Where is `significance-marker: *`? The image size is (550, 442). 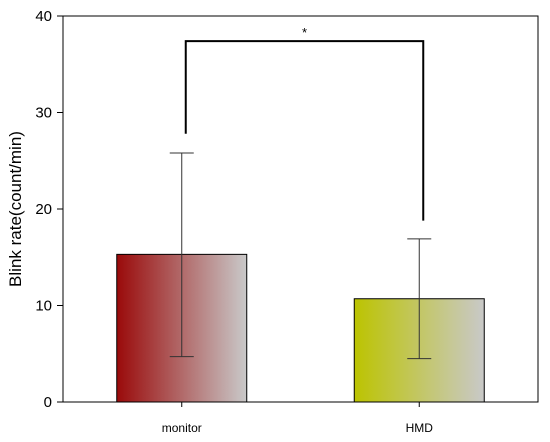 significance-marker: * is located at coordinates (304, 32).